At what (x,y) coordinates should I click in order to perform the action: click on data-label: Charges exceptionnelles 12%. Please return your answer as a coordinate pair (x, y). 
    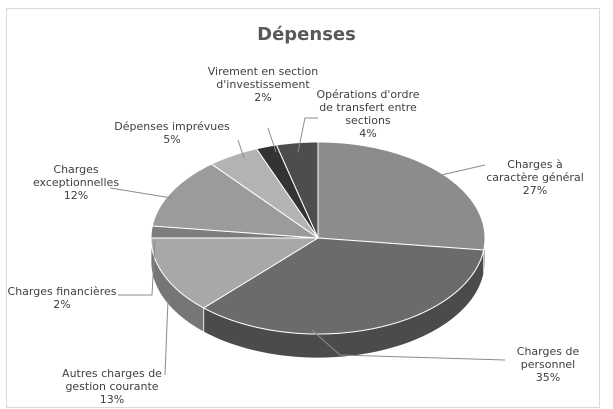
    Looking at the image, I should click on (76, 182).